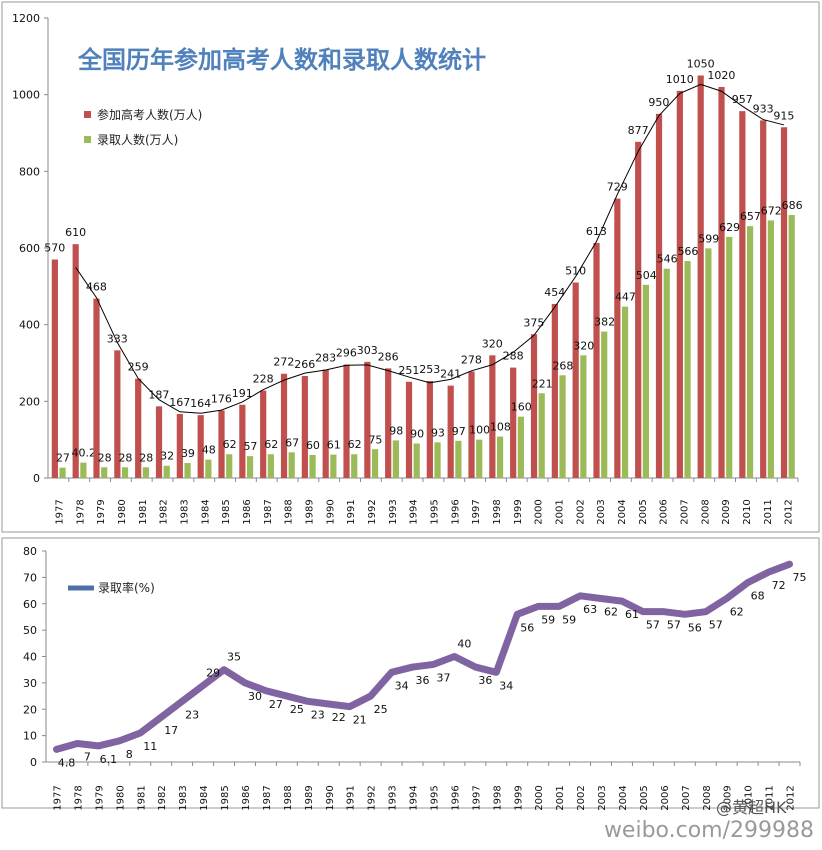 The height and width of the screenshot is (850, 822). I want to click on x-tick-label: 1988, so click(289, 511).